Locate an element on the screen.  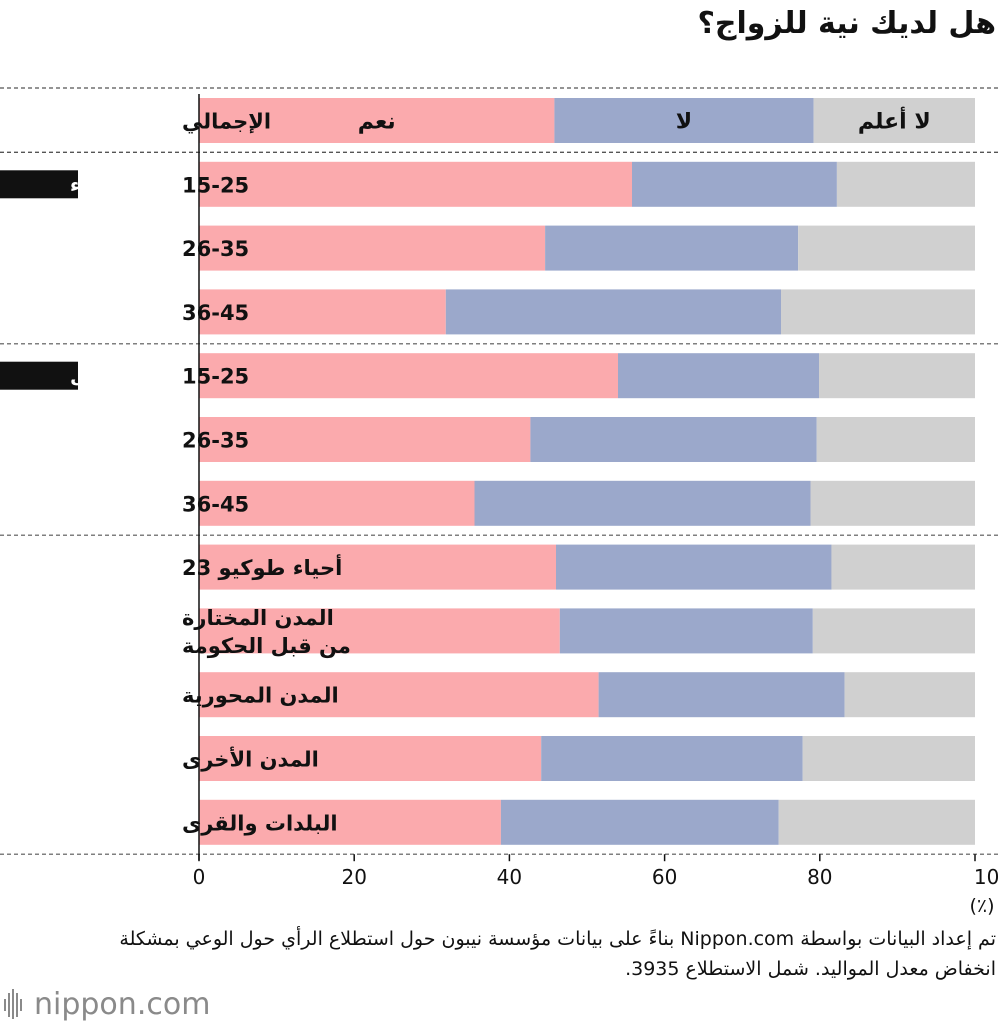
category-label: المدن المختارة is located at coordinates (258, 618).